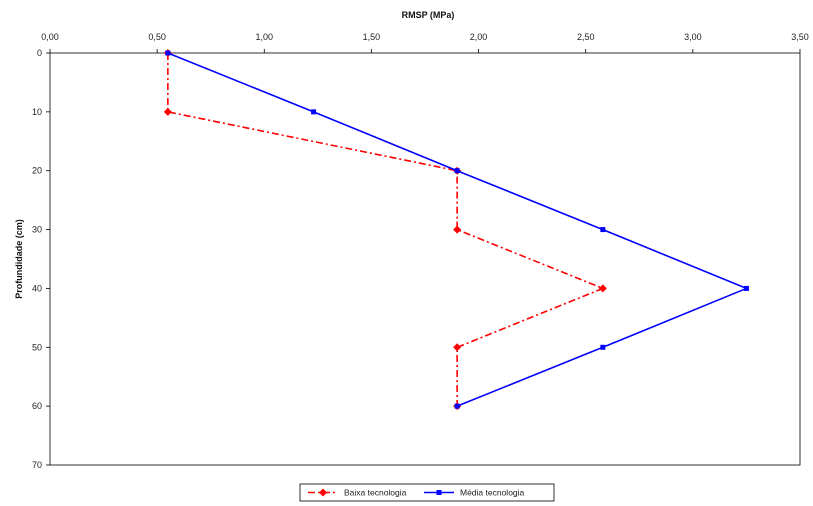  Describe the element at coordinates (586, 37) in the screenshot. I see `x-tick-label: 2,50` at that location.